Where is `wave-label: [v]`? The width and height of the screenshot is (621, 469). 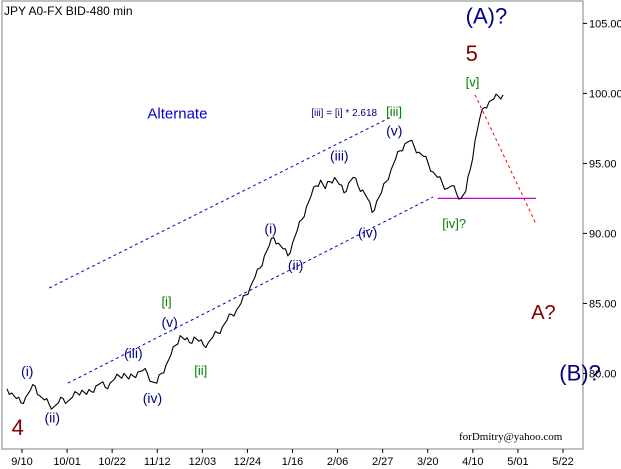
wave-label: [v] is located at coordinates (473, 81).